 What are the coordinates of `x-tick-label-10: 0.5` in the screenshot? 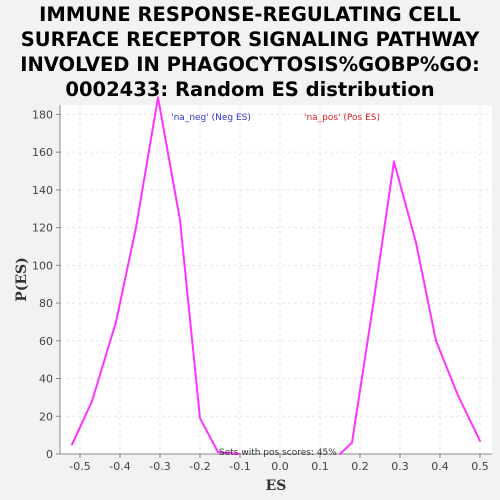 It's located at (480, 466).